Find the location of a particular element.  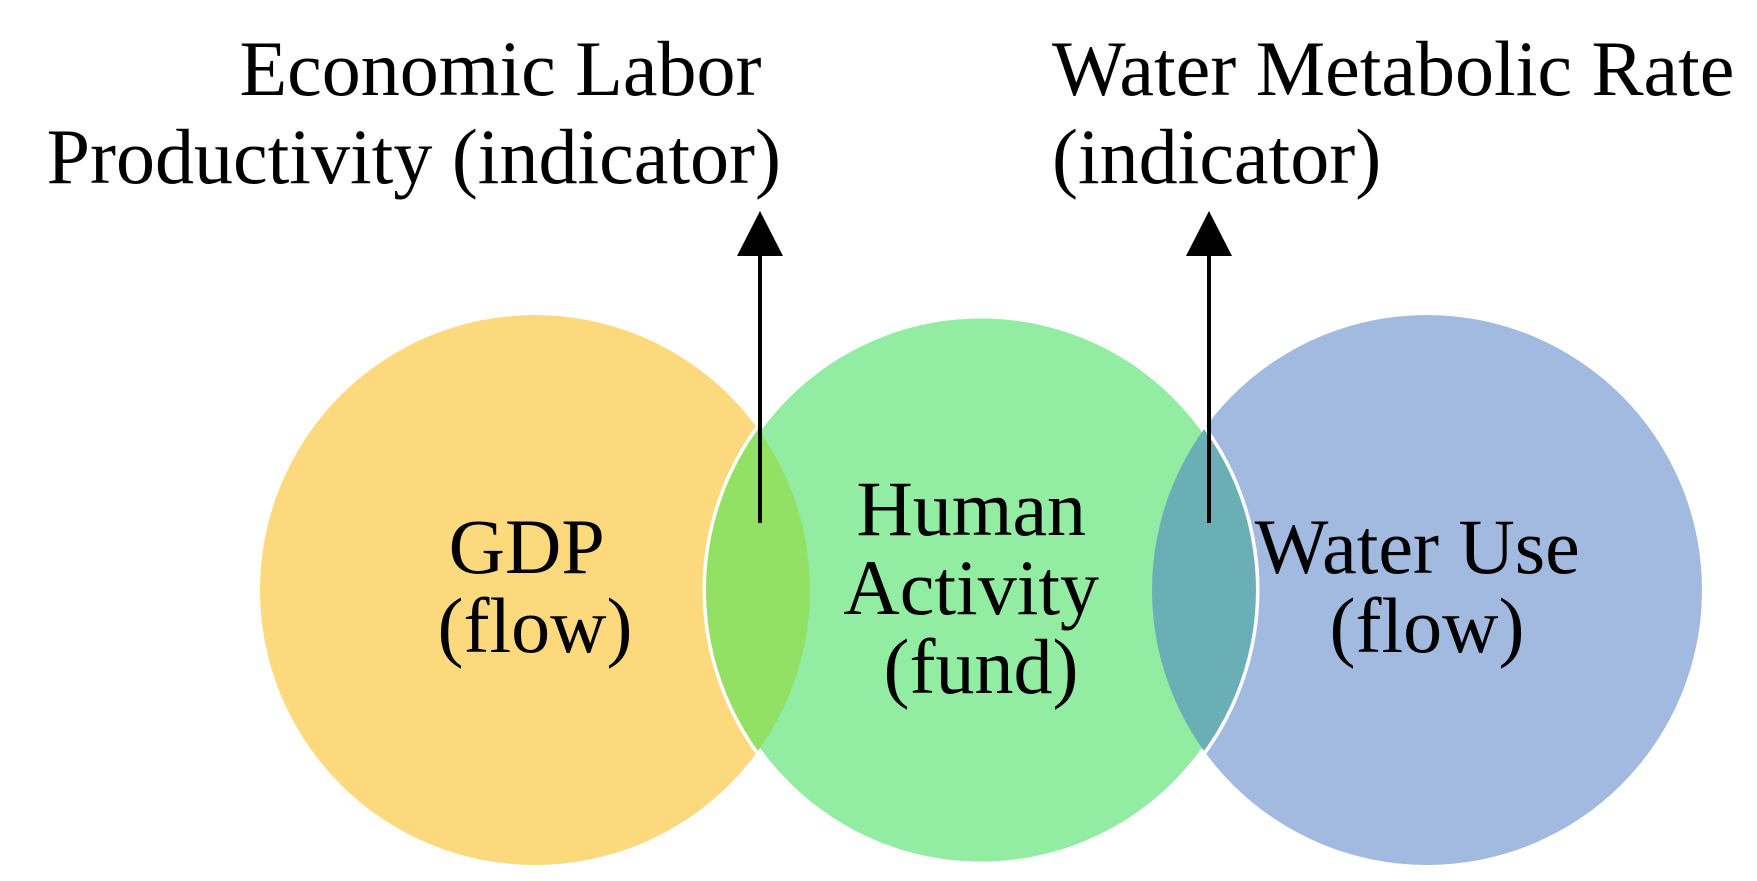

economic-labor-productivity-line1: Economic Labor is located at coordinates (501, 68).